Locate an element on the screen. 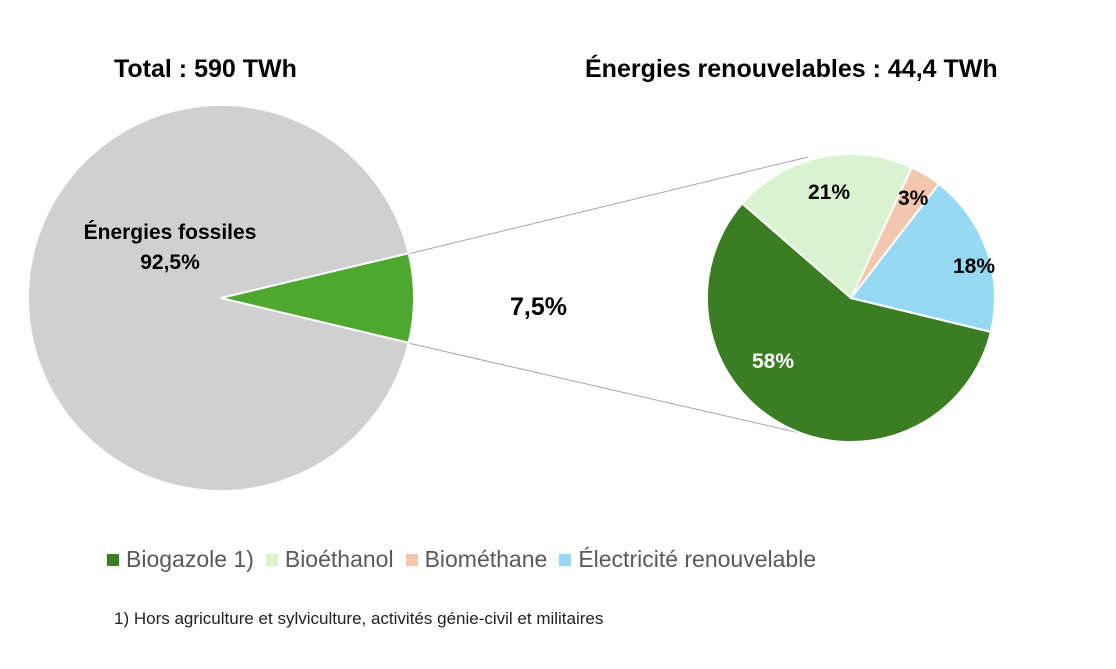 This screenshot has height=669, width=1116. right-pie is located at coordinates (851, 298).